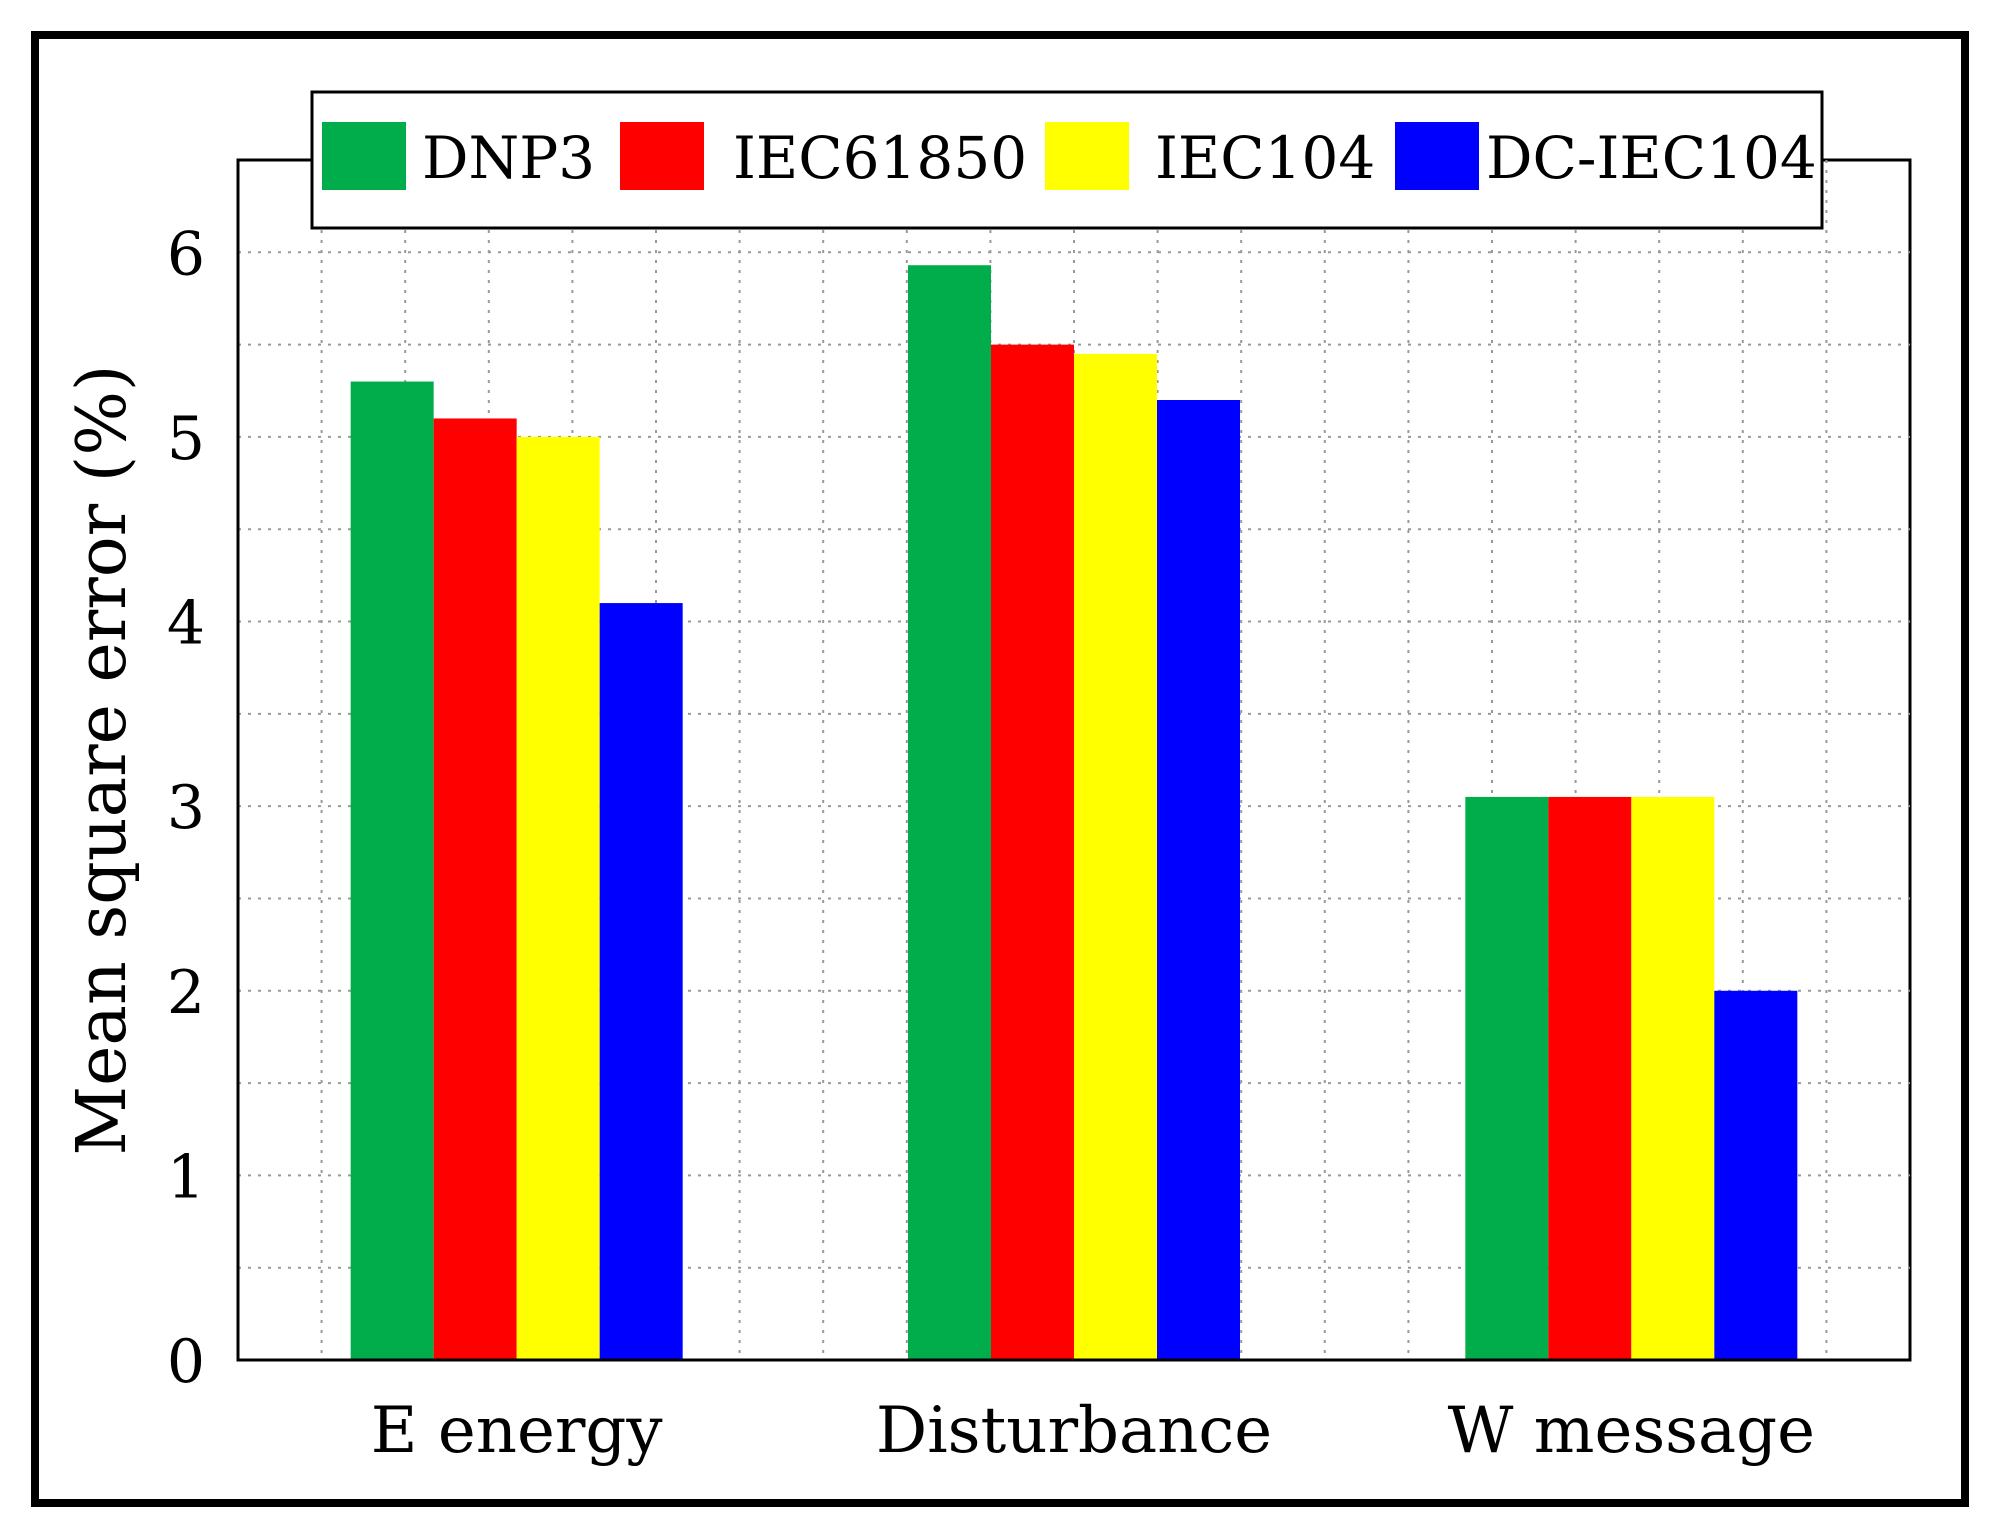 The width and height of the screenshot is (2000, 1538). Describe the element at coordinates (1437, 156) in the screenshot. I see `legend-swatch-dc-iec104` at that location.